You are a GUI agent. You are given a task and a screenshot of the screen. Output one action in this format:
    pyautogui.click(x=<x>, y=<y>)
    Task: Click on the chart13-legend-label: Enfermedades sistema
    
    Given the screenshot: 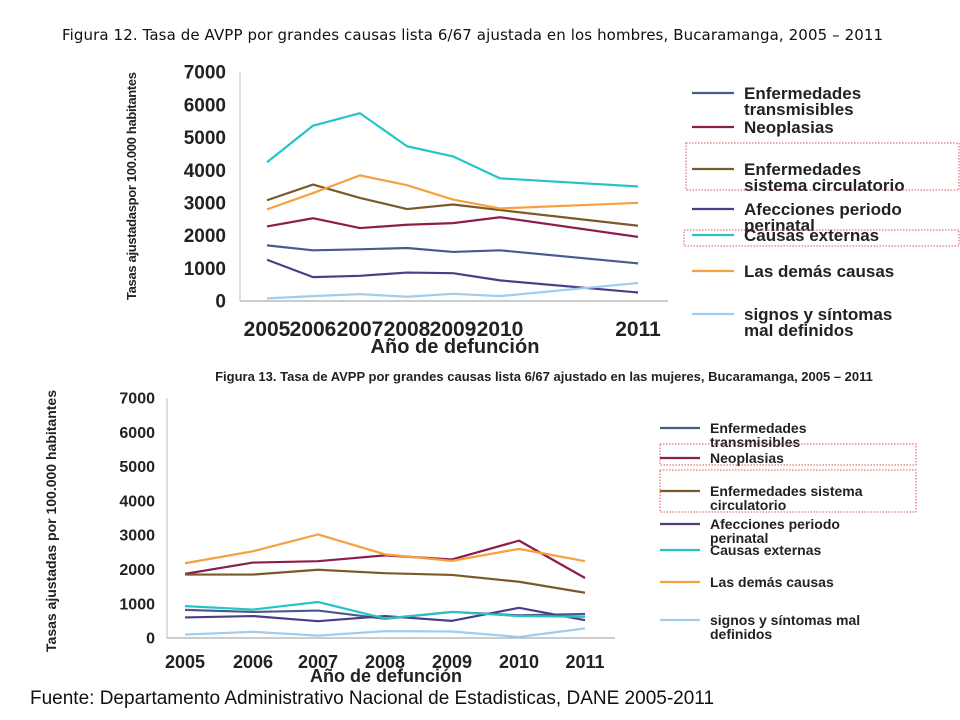 What is the action you would take?
    pyautogui.click(x=786, y=491)
    